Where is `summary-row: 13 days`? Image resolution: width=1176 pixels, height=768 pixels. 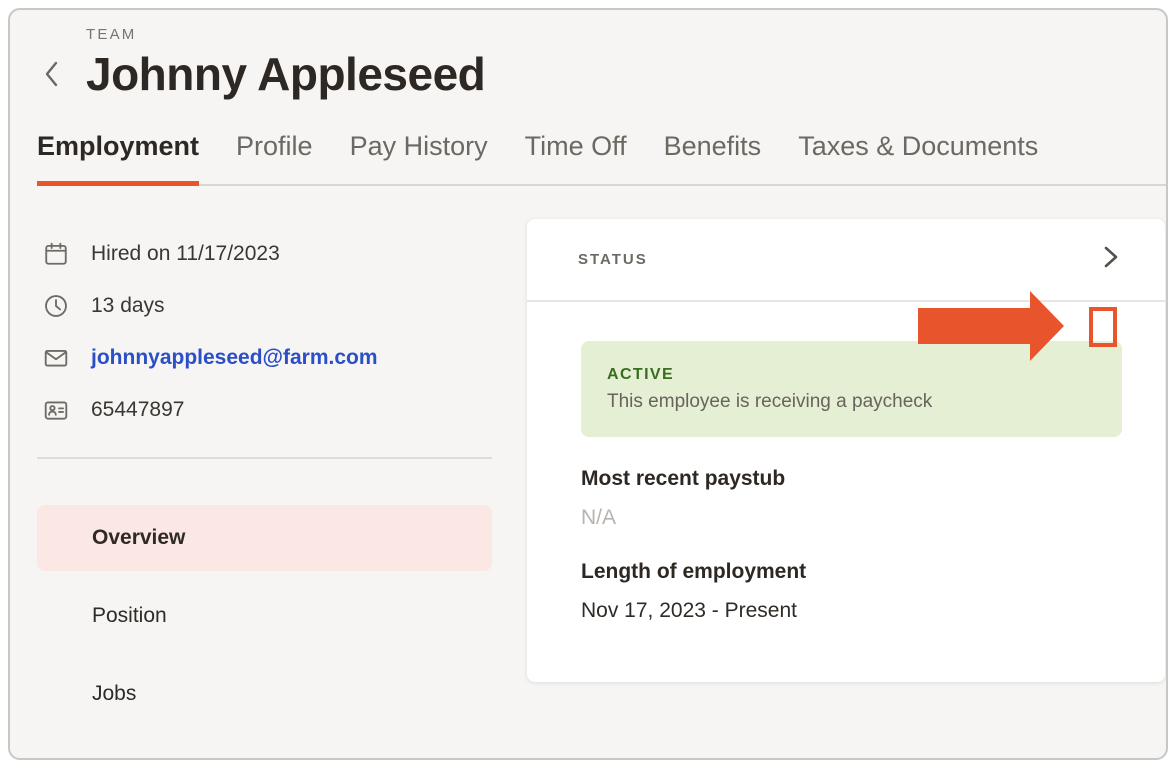 summary-row: 13 days is located at coordinates (269, 306).